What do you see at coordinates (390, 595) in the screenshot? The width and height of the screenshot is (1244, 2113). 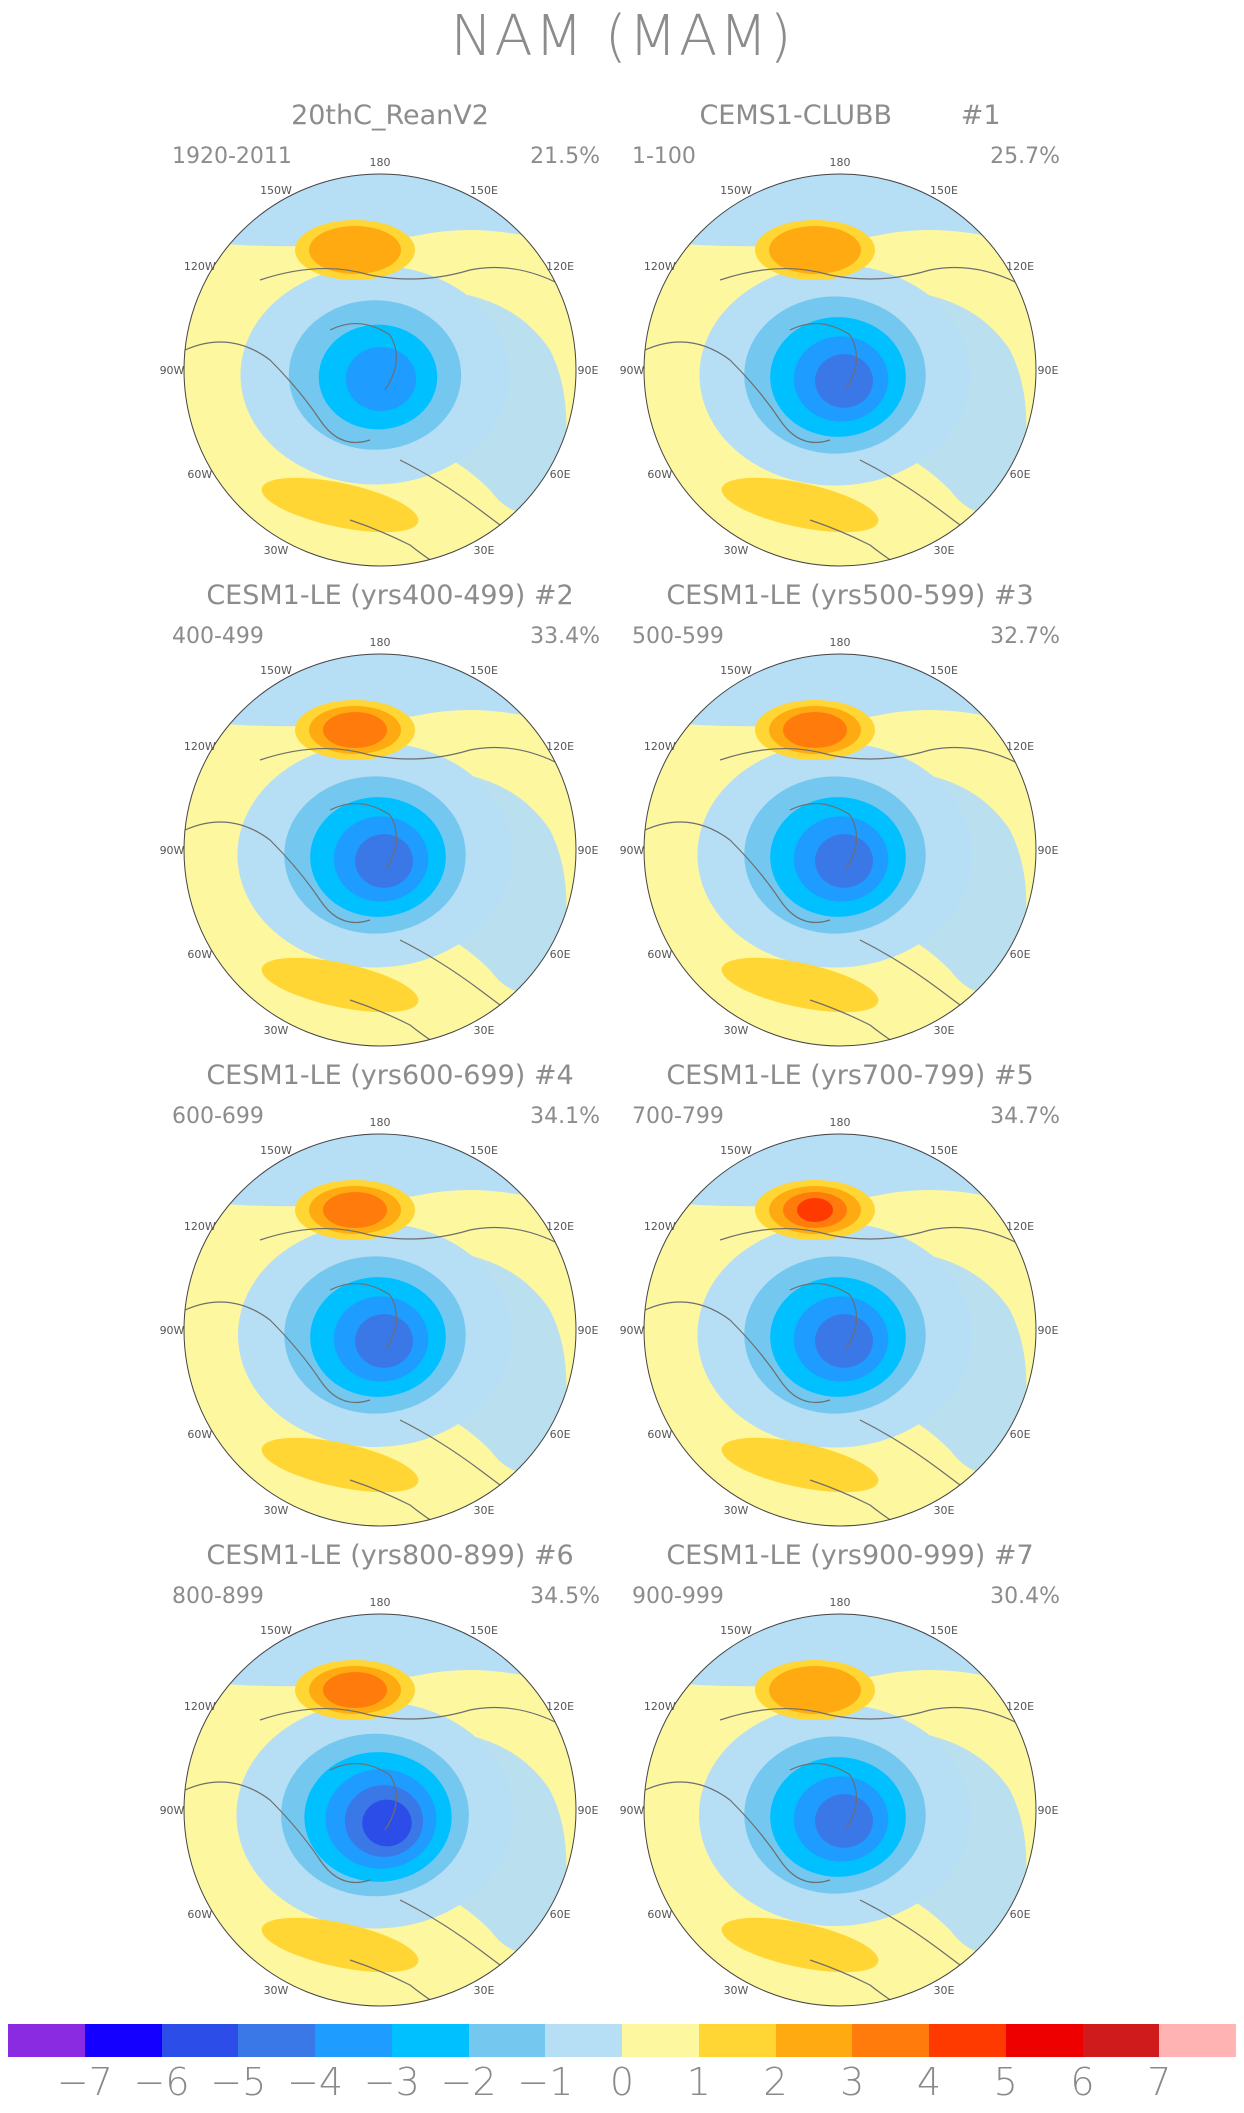 I see `panel-title: CESM1-LE (yrs400-499) #2` at bounding box center [390, 595].